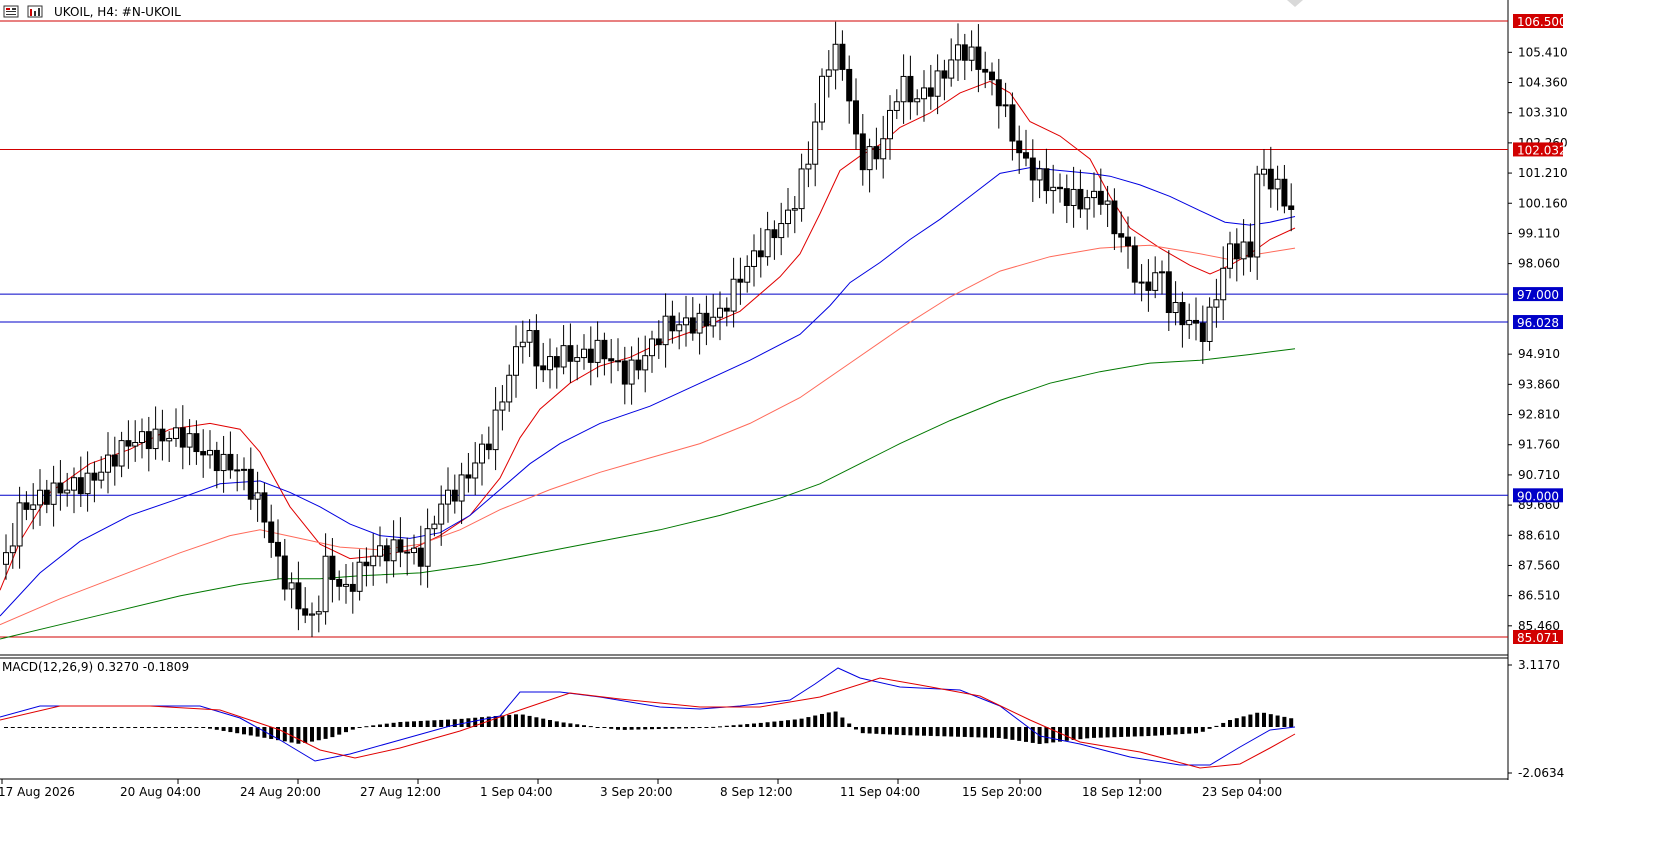 The width and height of the screenshot is (1663, 848). What do you see at coordinates (1538, 637) in the screenshot?
I see `level-tag` at bounding box center [1538, 637].